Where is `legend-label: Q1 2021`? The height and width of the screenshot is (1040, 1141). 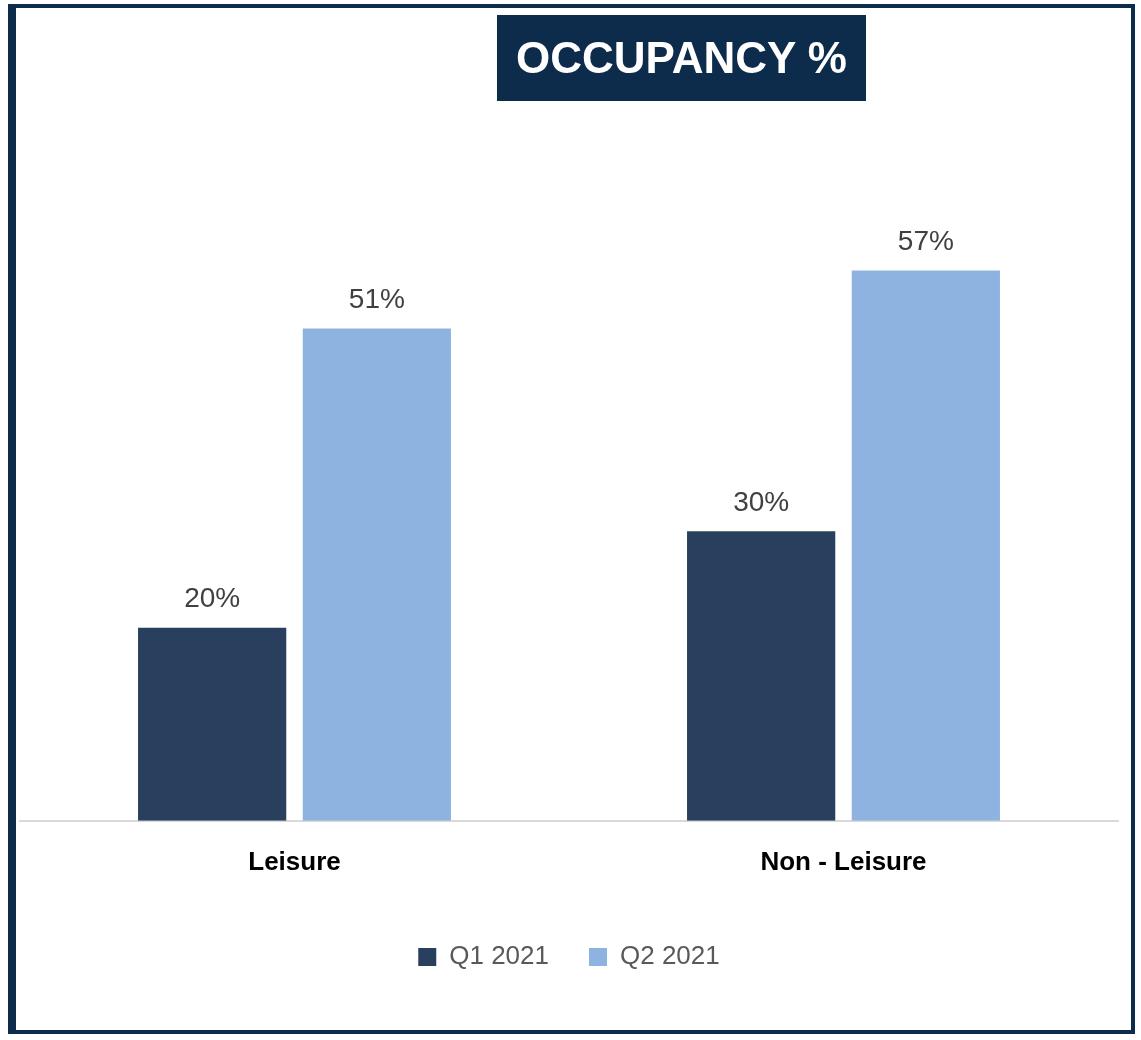
legend-label: Q1 2021 is located at coordinates (499, 955).